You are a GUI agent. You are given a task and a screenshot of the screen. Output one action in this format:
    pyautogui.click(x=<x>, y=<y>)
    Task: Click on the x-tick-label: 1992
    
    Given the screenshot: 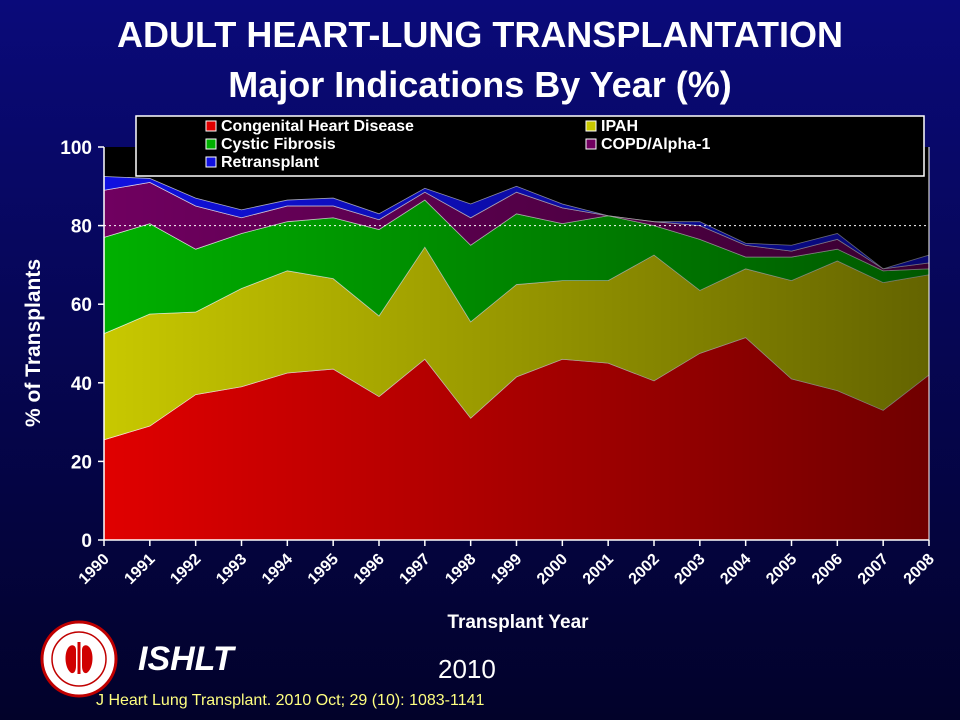 What is the action you would take?
    pyautogui.click(x=185, y=569)
    